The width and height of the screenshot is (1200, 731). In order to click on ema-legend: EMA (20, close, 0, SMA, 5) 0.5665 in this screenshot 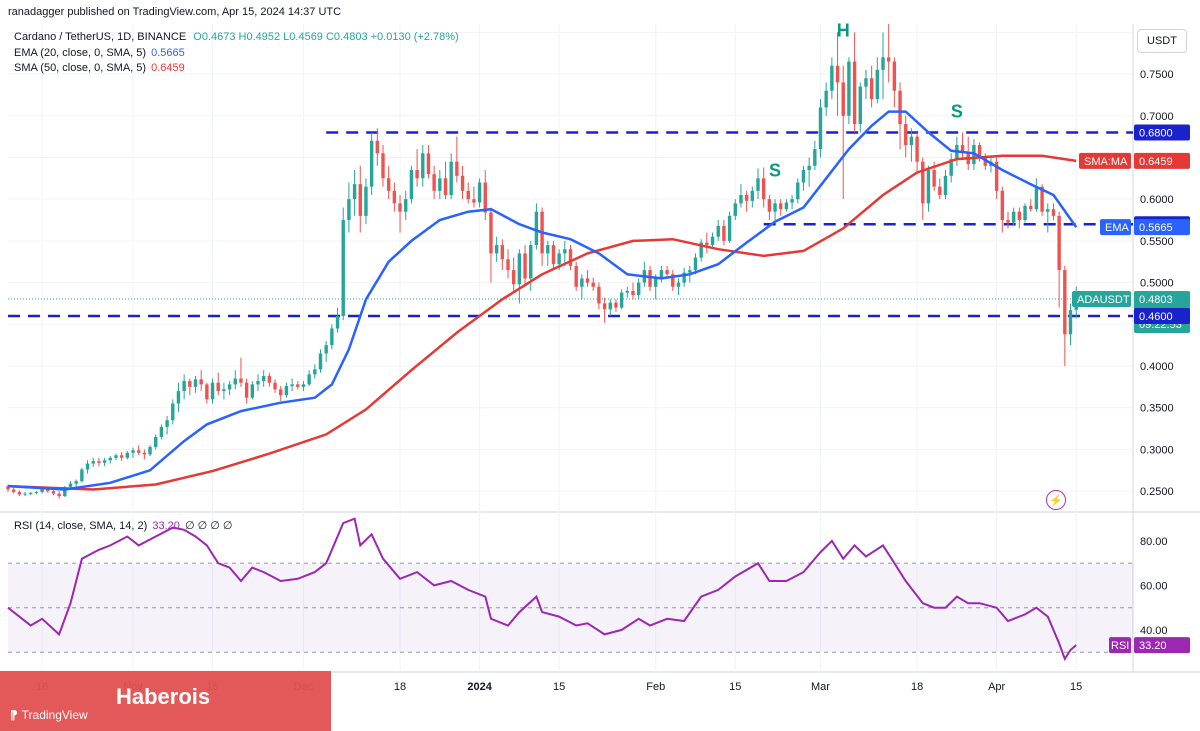, I will do `click(99, 53)`.